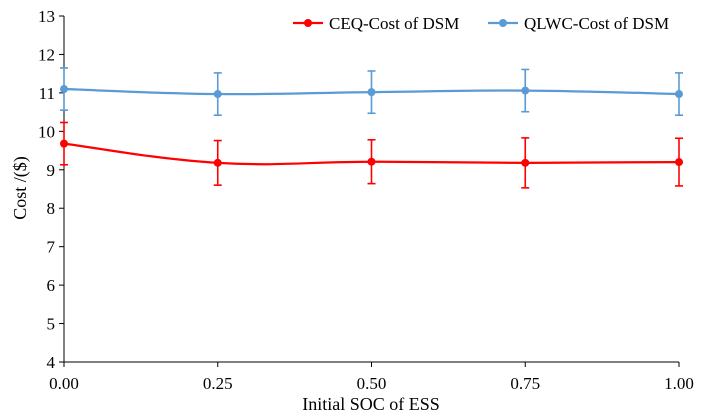 Image resolution: width=702 pixels, height=415 pixels. Describe the element at coordinates (51, 170) in the screenshot. I see `y-tick-label: 9` at that location.